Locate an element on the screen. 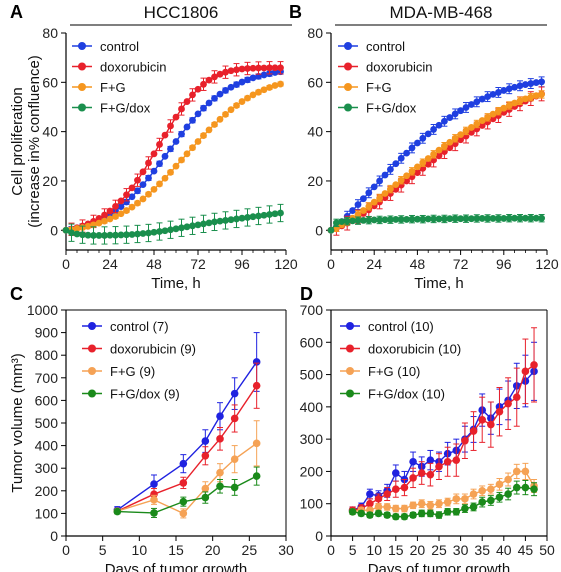  x-tick-label: 5 is located at coordinates (103, 550).